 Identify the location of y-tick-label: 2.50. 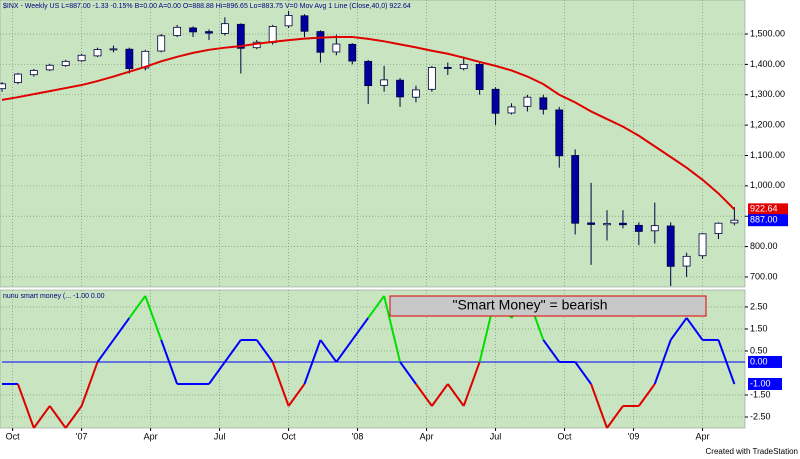
(759, 306).